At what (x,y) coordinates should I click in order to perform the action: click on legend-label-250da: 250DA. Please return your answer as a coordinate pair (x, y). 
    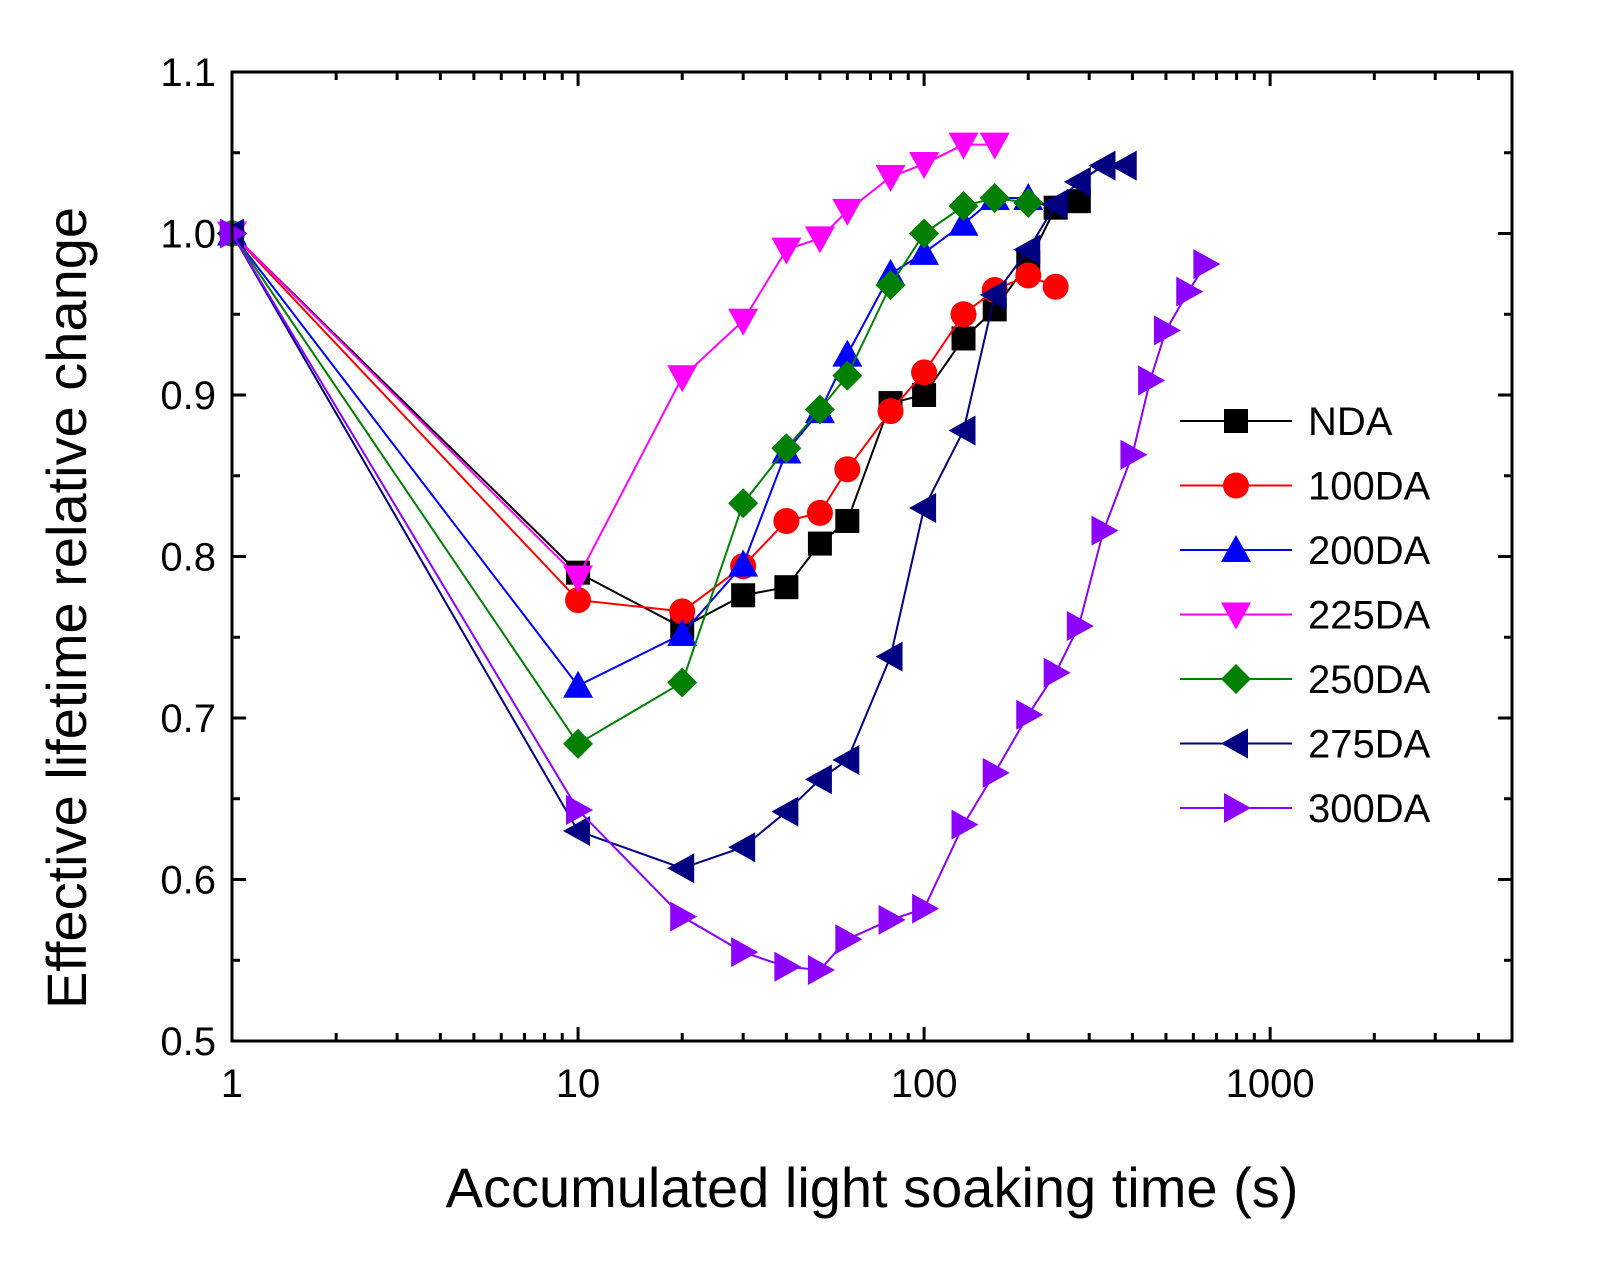
    Looking at the image, I should click on (1369, 680).